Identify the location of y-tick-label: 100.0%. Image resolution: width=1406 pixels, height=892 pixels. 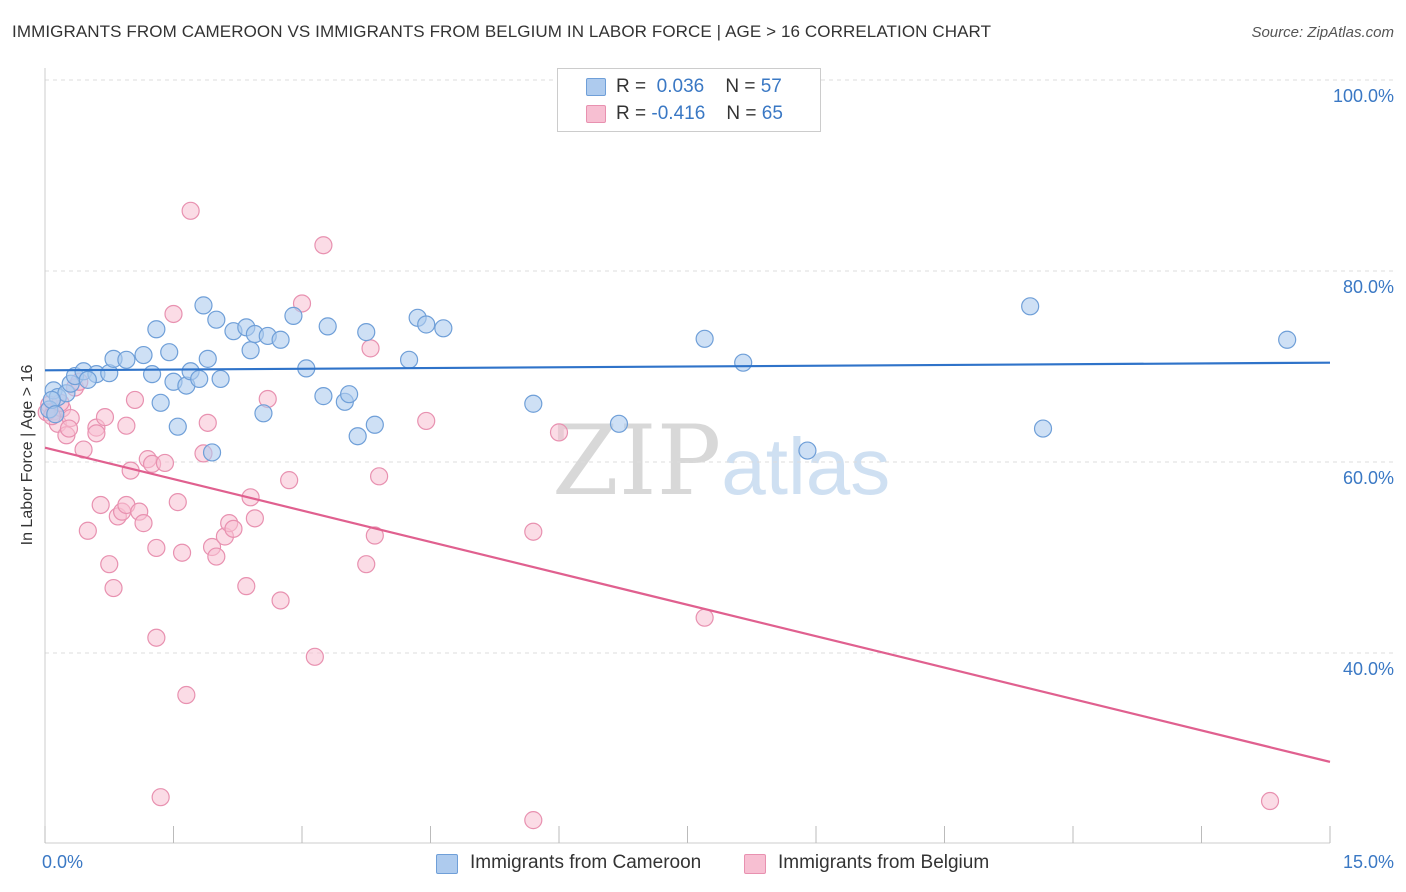
(1363, 96).